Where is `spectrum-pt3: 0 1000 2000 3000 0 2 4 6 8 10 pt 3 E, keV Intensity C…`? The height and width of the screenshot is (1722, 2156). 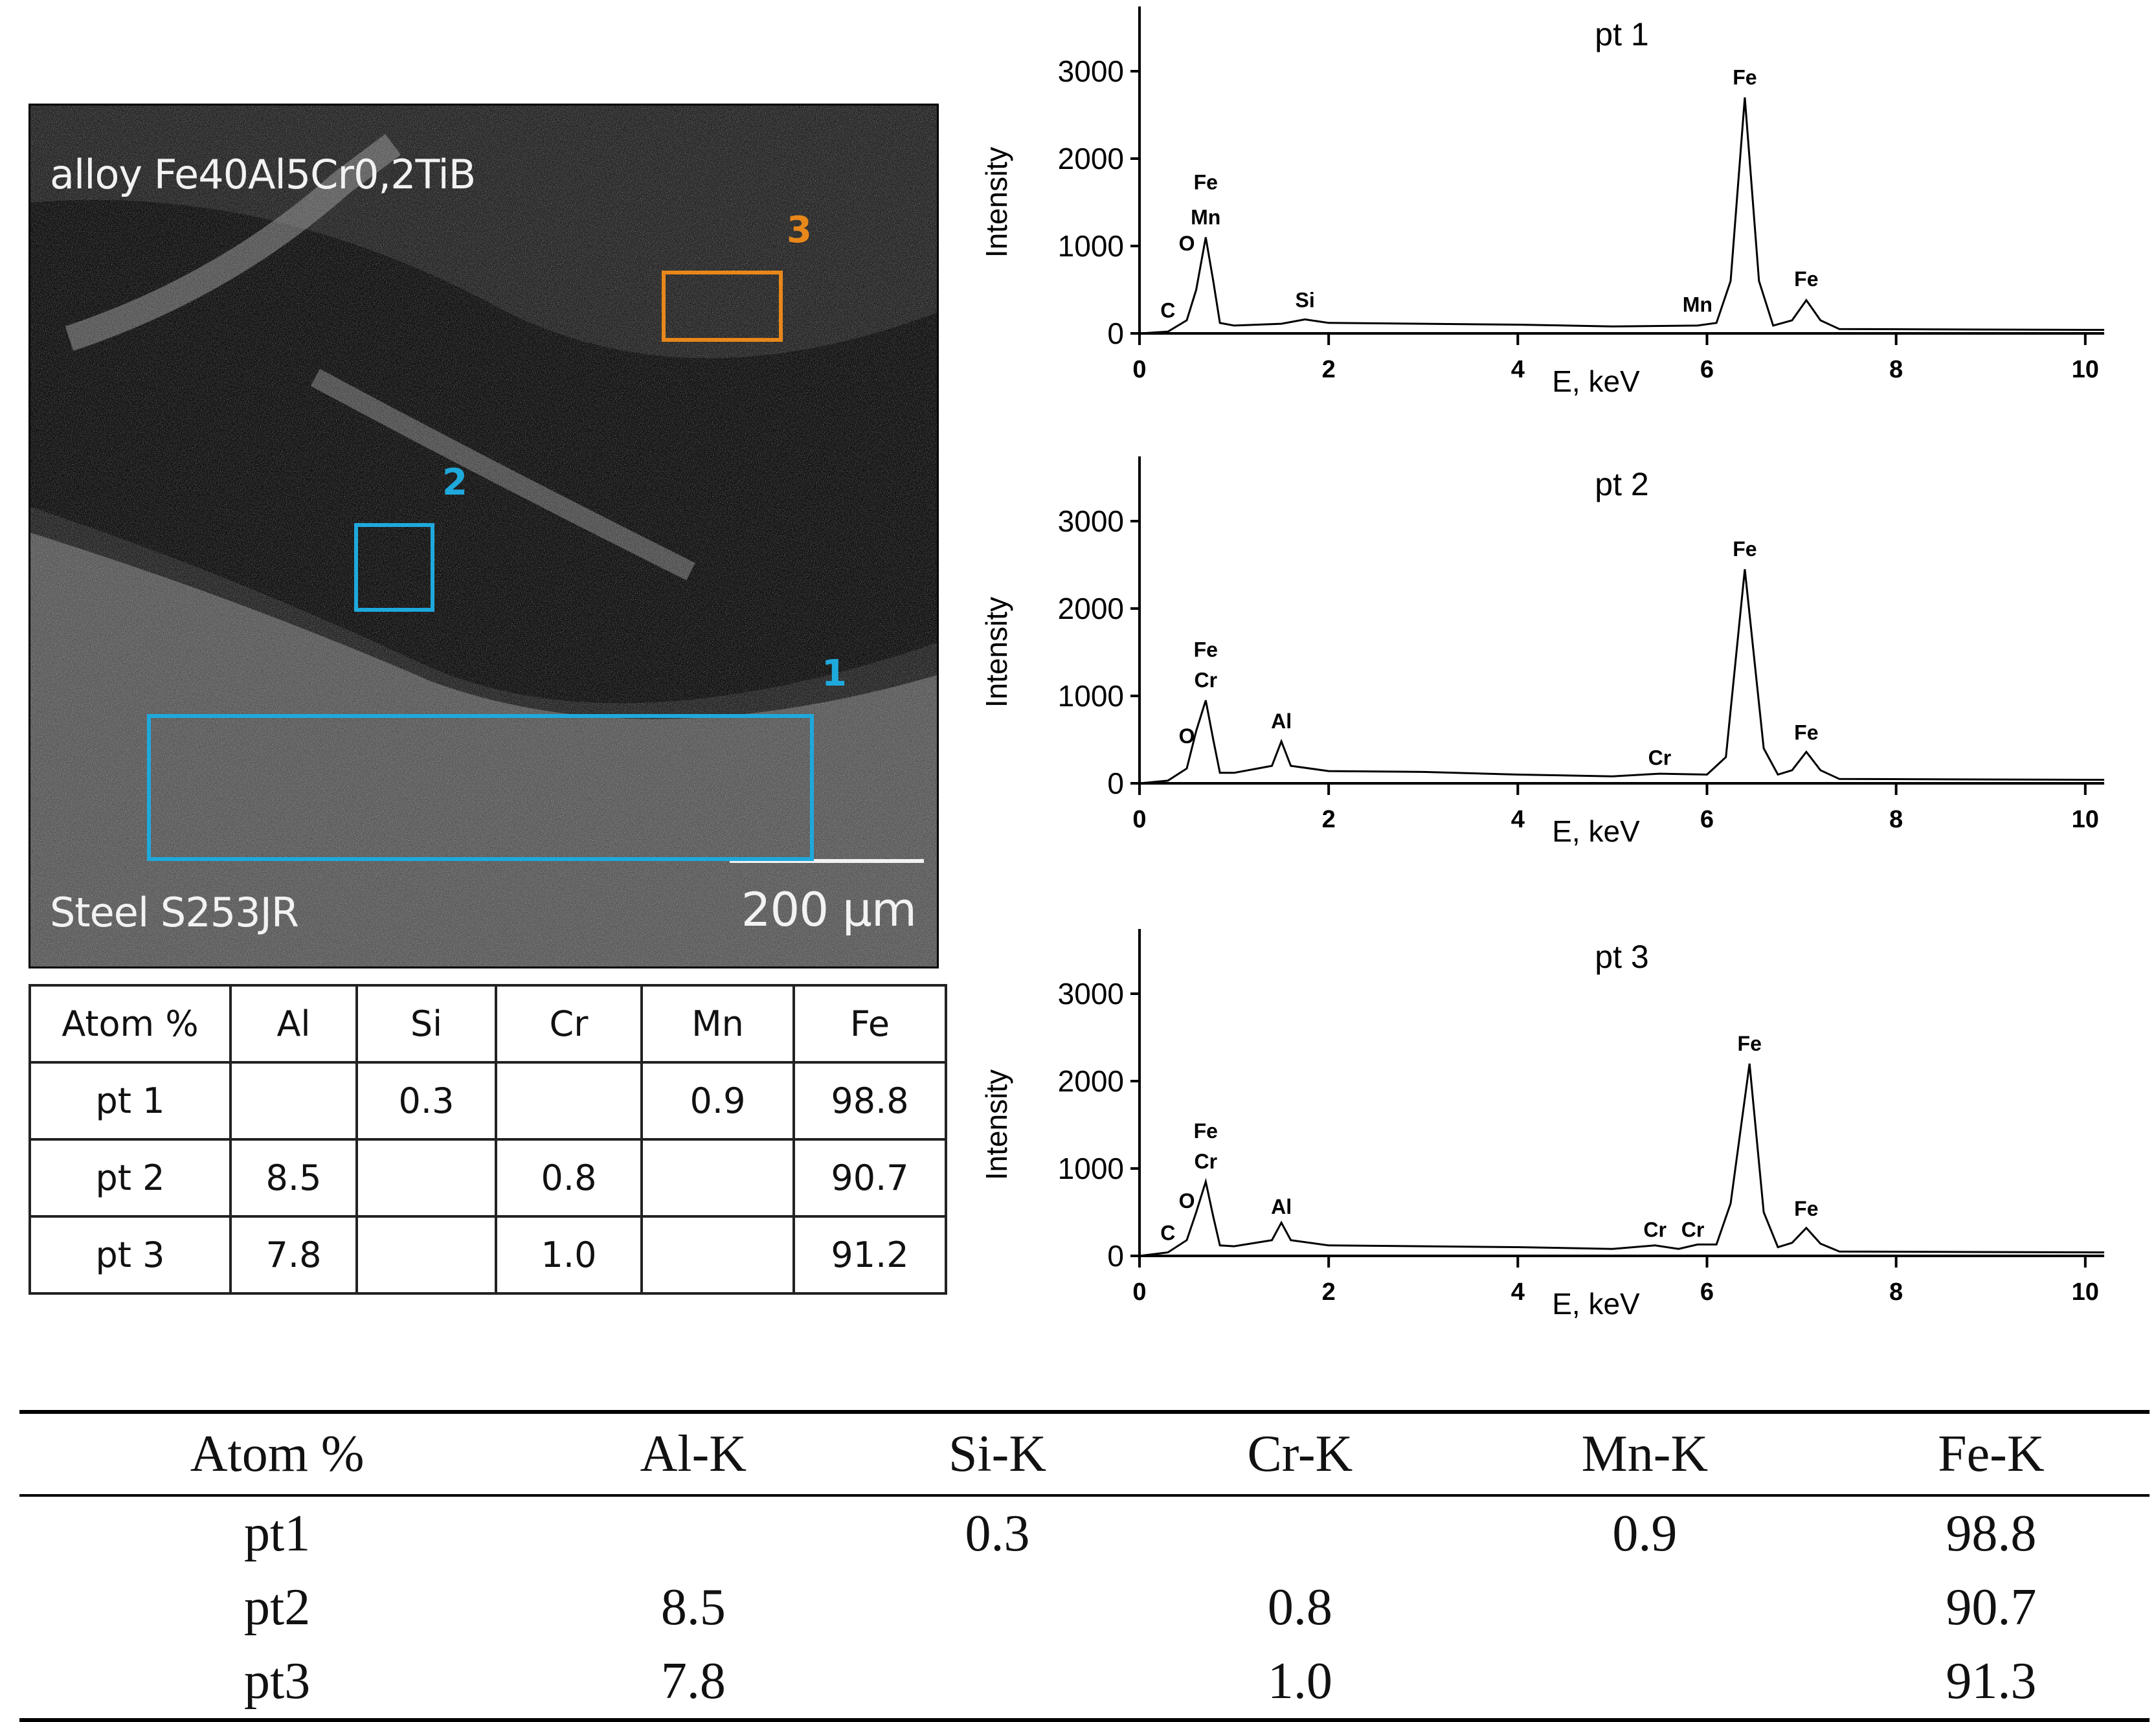
spectrum-pt3: 0 1000 2000 3000 0 2 4 6 8 10 pt 3 E, keV Intensity C… is located at coordinates (1528, 1138).